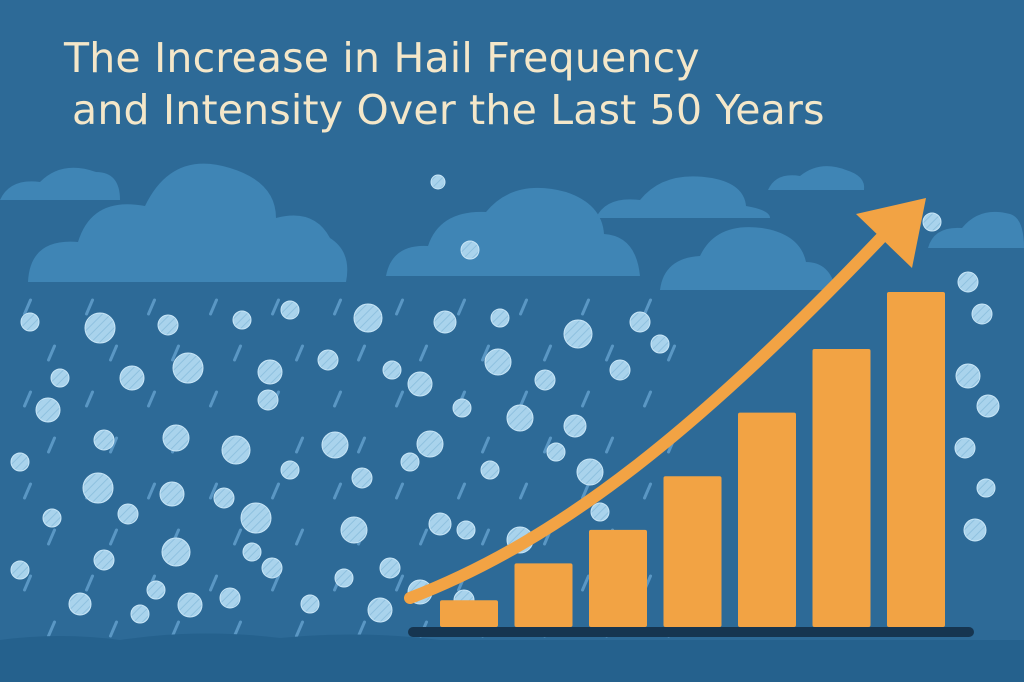  Describe the element at coordinates (512, 657) in the screenshot. I see `ground-strip` at that location.